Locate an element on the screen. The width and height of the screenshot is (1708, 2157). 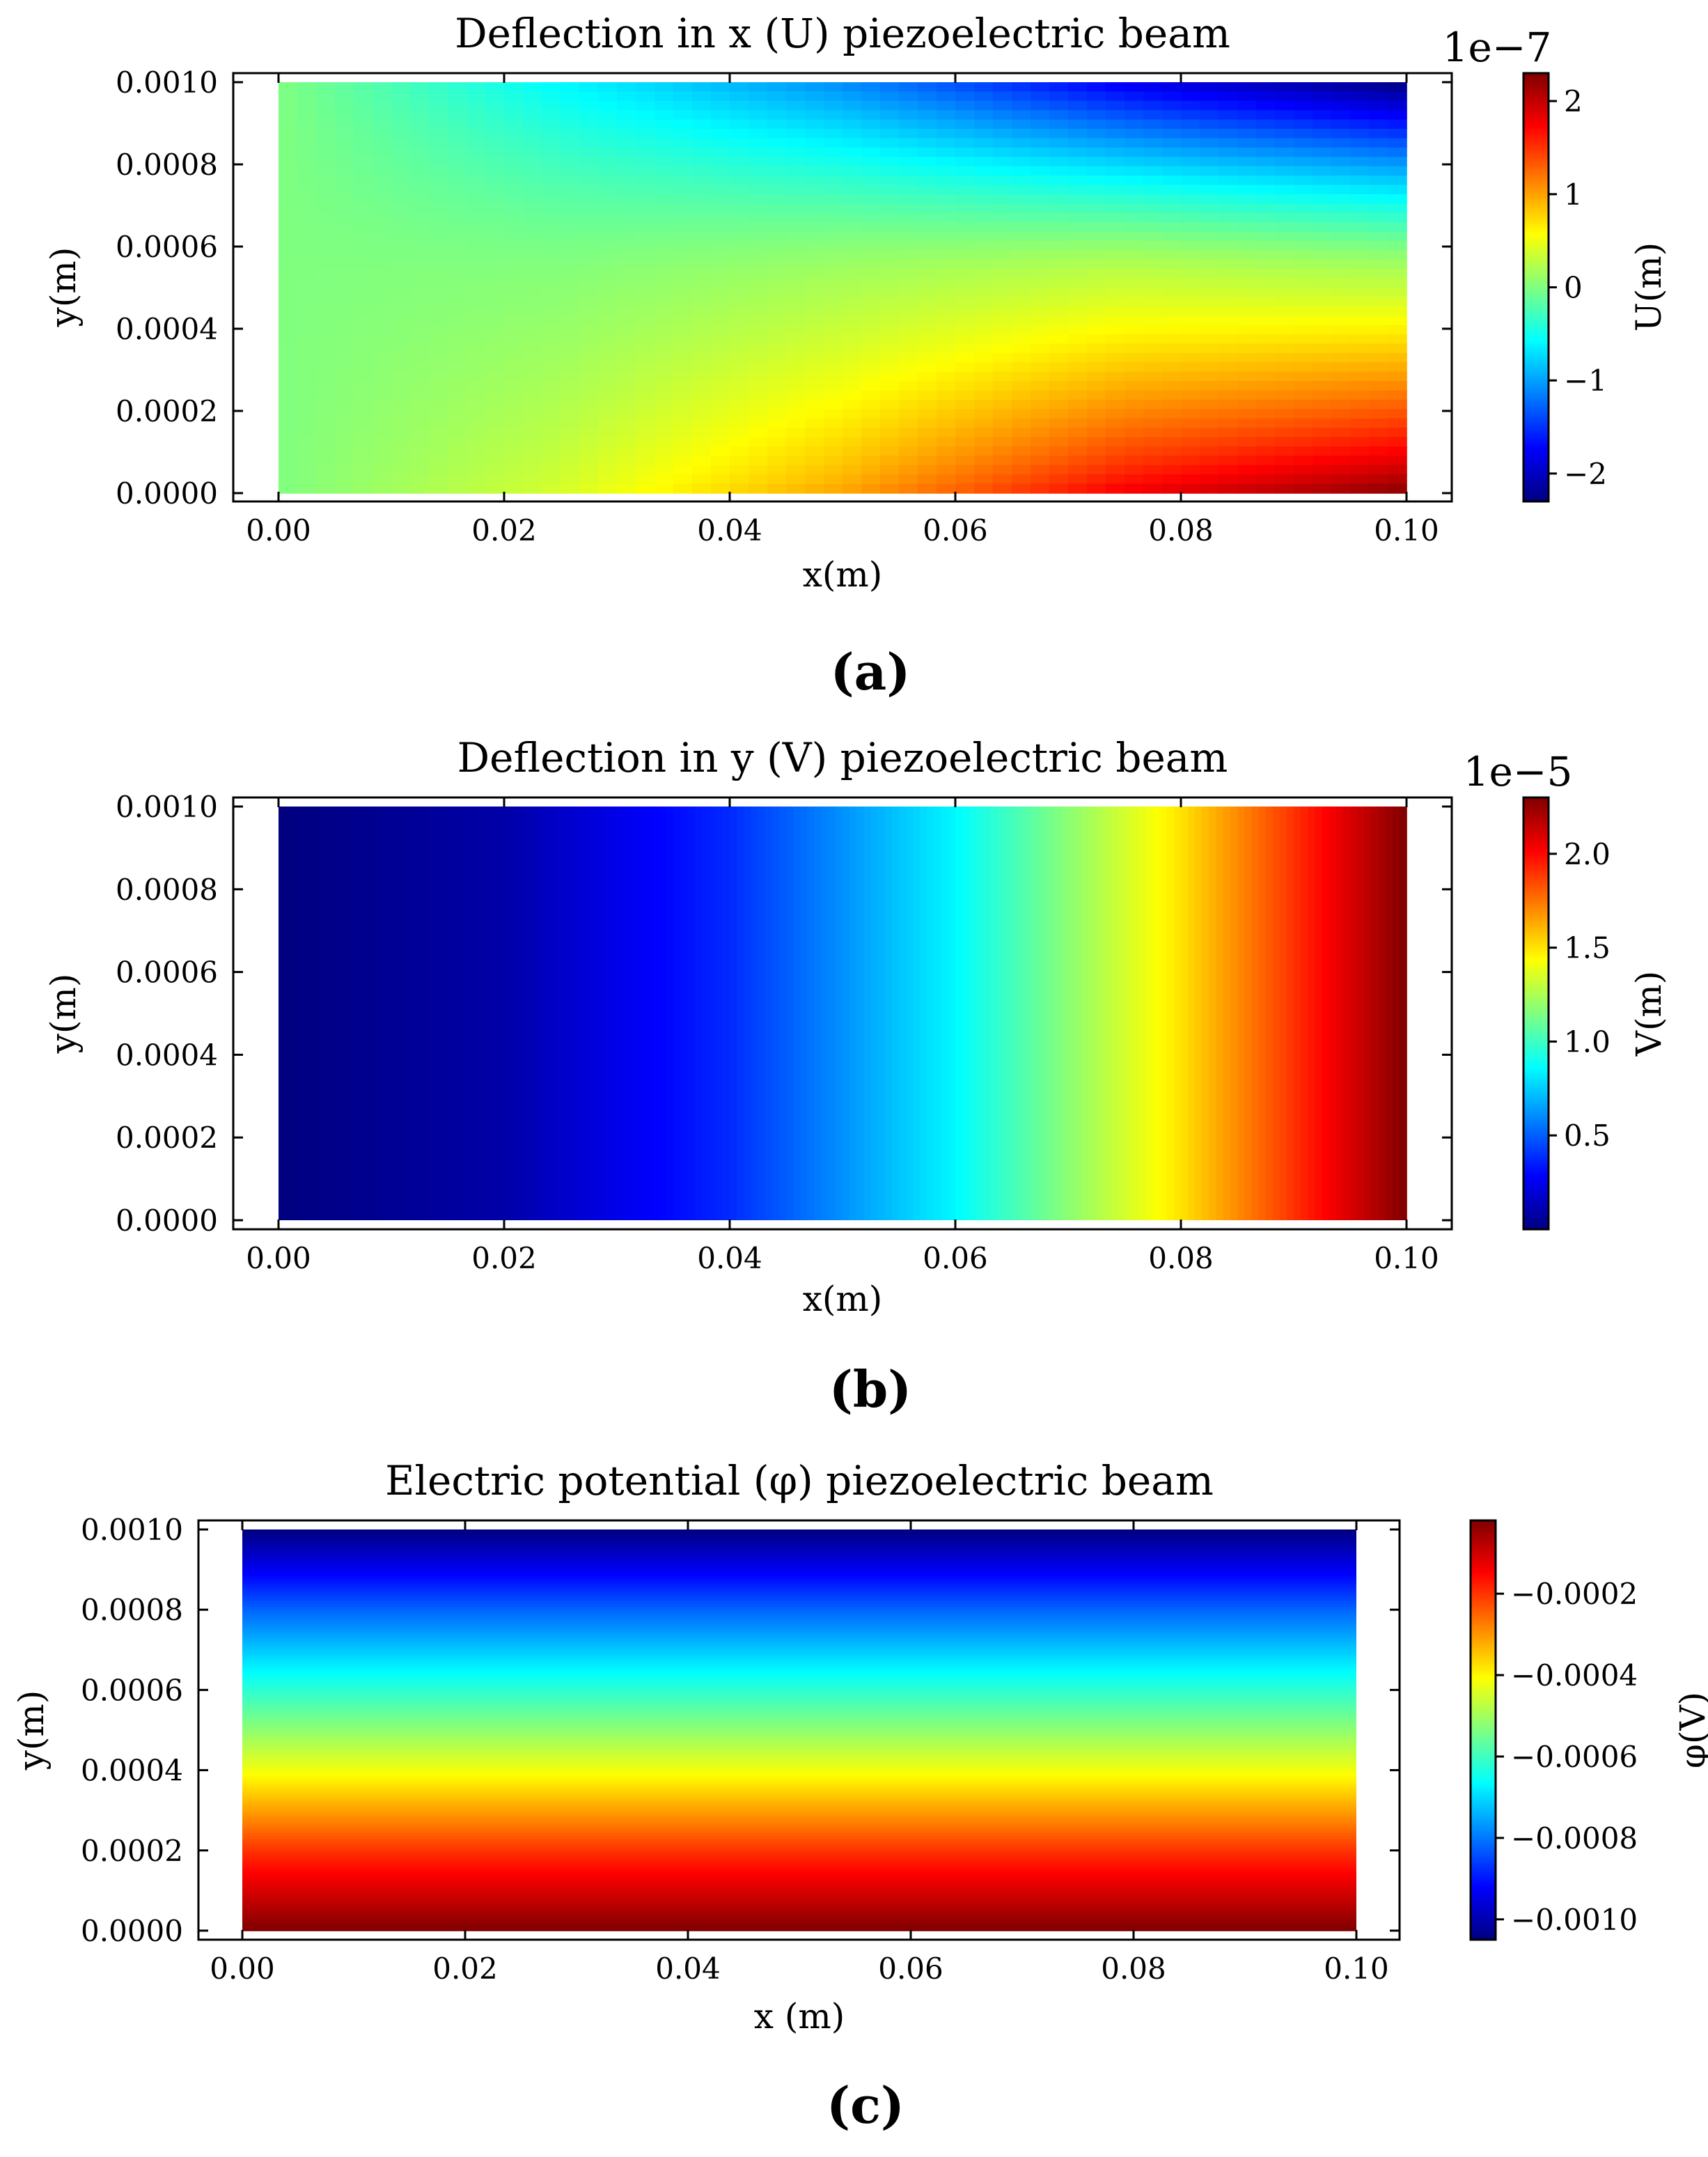
panel-label: (c) is located at coordinates (865, 2105).